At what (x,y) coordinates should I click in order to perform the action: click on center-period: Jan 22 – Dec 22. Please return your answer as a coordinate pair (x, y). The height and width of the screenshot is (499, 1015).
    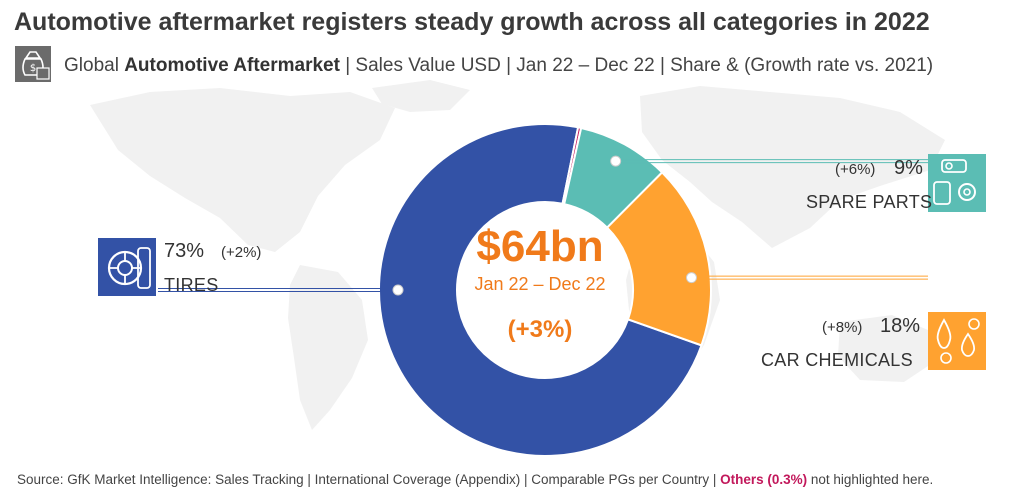
    Looking at the image, I should click on (540, 284).